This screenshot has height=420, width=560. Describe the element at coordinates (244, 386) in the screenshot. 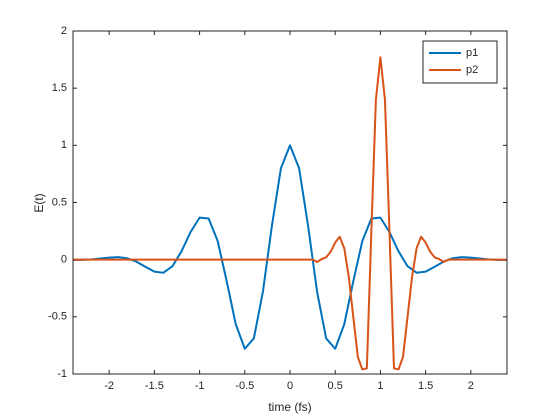

I see `x-tick-label: -0.5` at that location.